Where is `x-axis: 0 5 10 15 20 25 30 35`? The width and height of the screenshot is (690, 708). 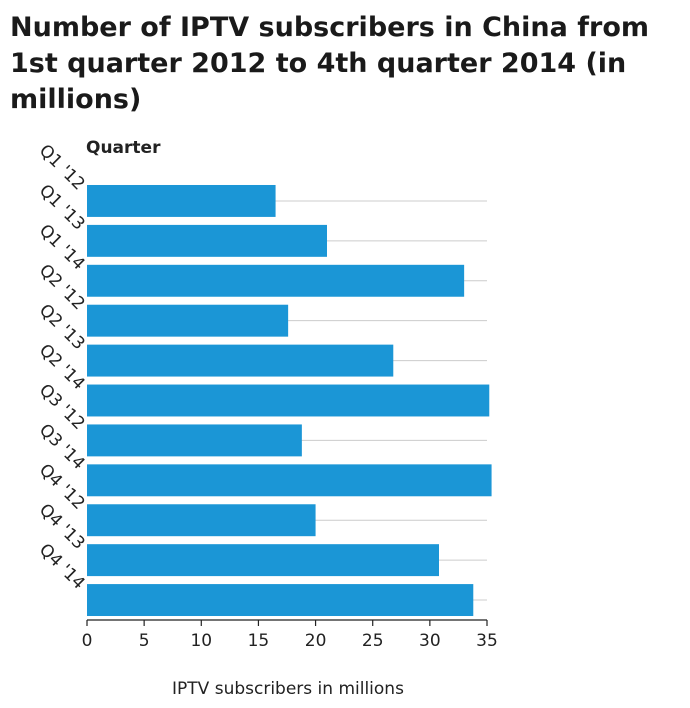
x-axis: 0 5 10 15 20 25 30 35 is located at coordinates (290, 635).